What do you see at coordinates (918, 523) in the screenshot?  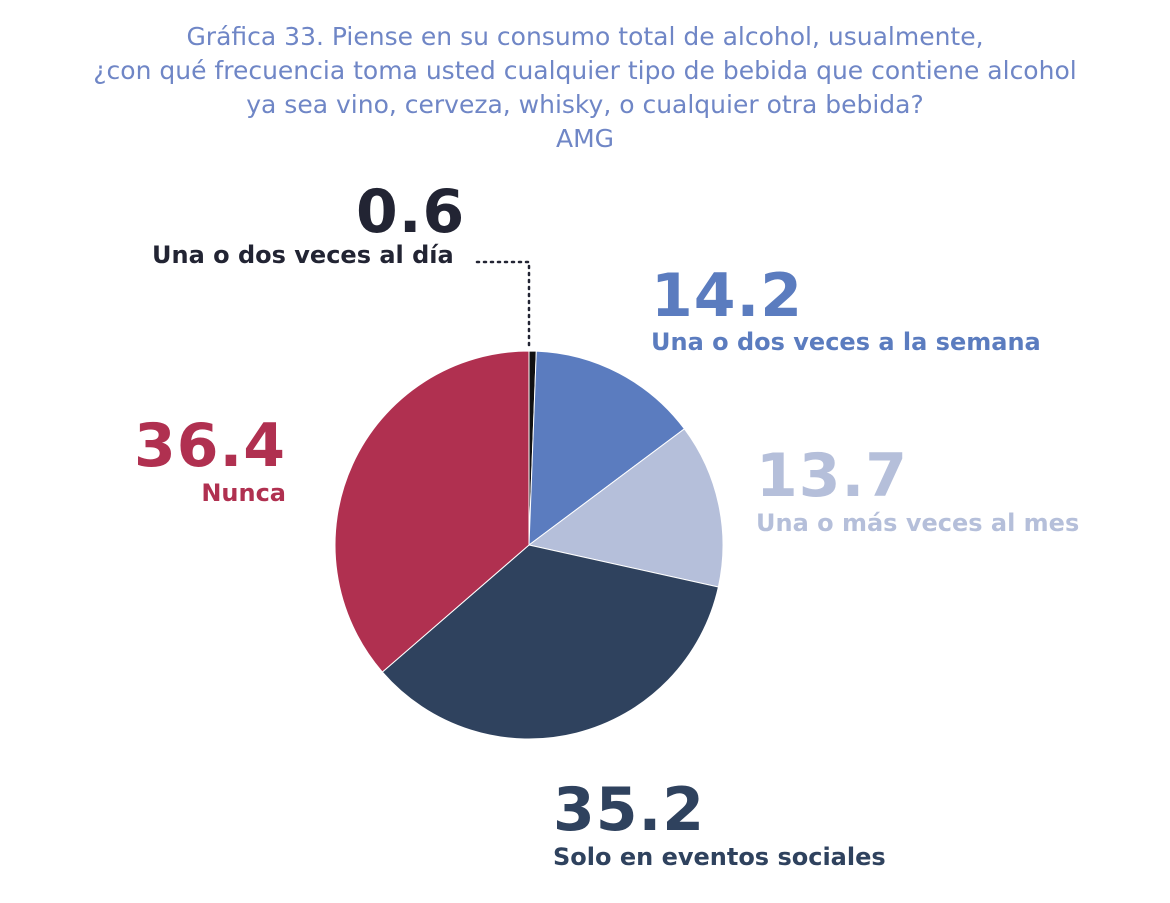 I see `label-category-monthly: Una o más veces al mes` at bounding box center [918, 523].